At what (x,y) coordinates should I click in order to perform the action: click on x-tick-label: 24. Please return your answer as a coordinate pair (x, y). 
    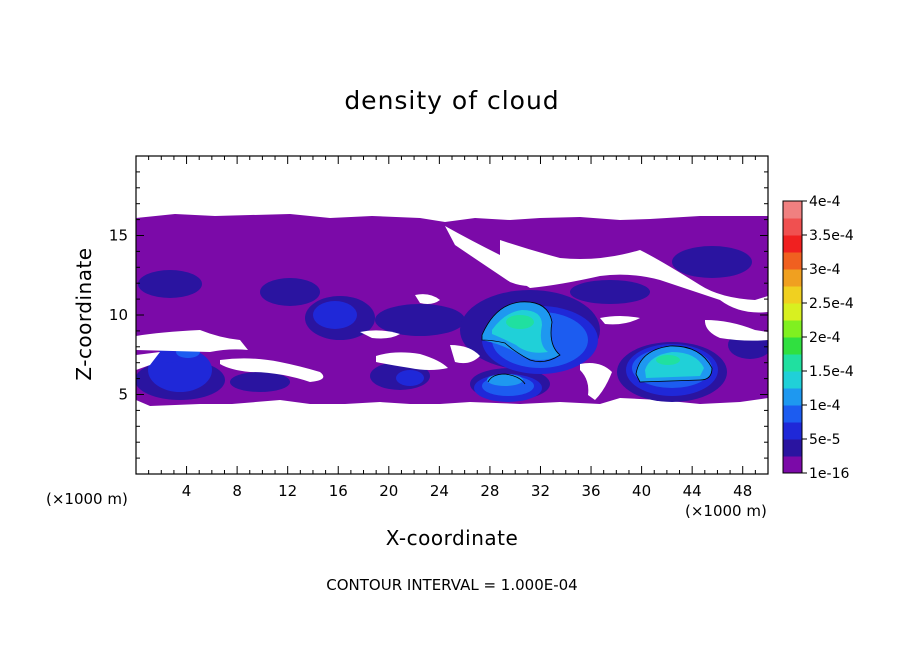
    Looking at the image, I should click on (439, 491).